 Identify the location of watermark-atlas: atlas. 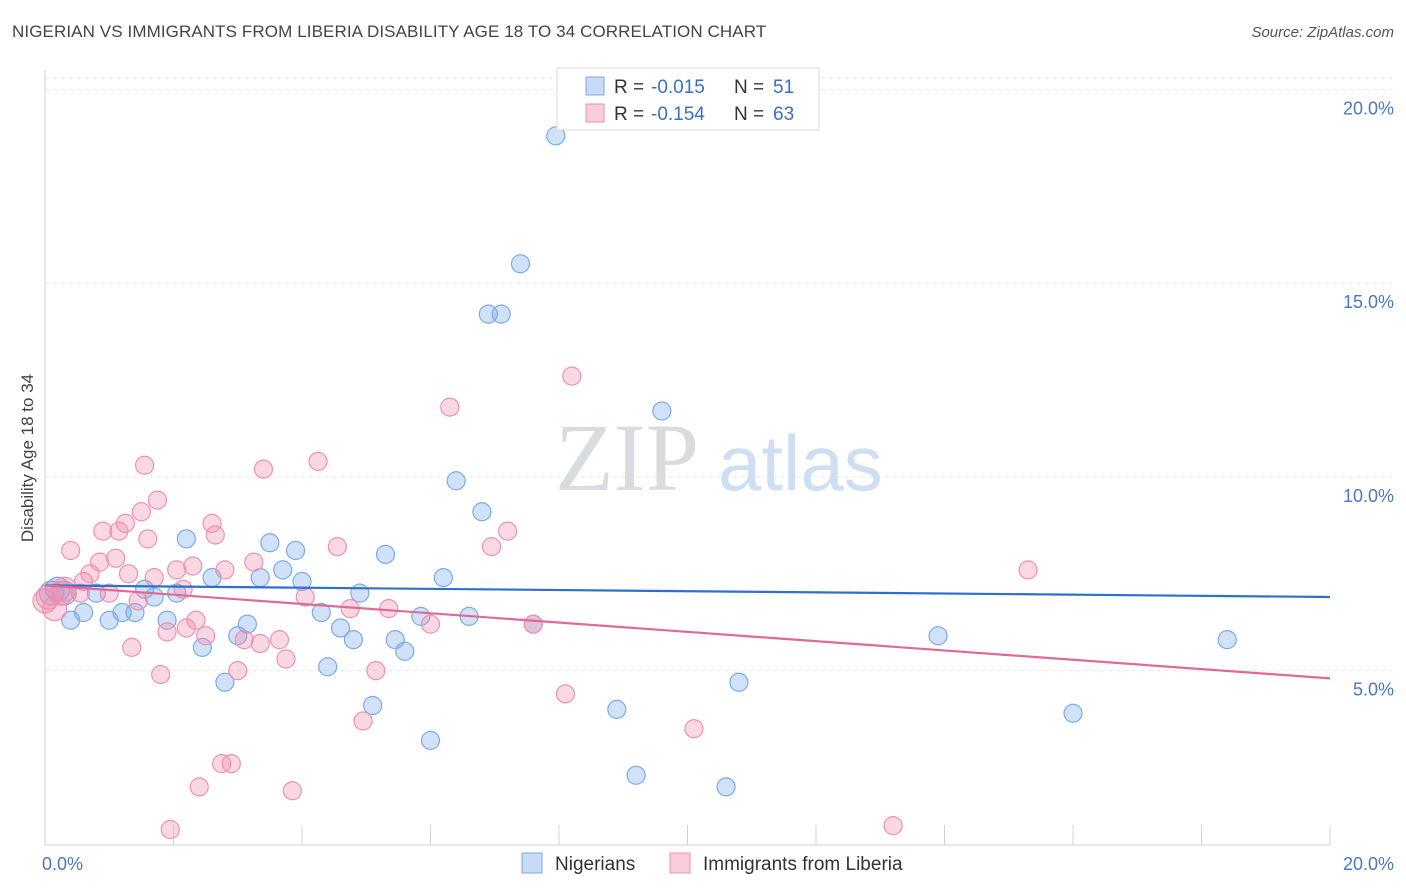
(800, 463).